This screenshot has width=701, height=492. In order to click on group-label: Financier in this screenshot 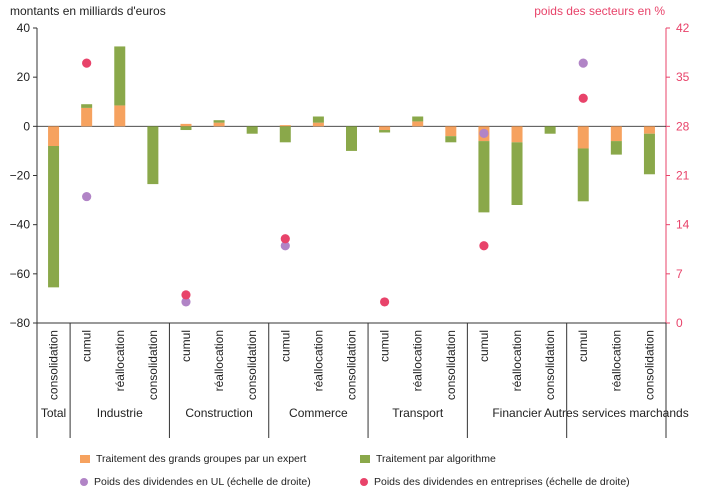, I will do `click(516, 413)`.